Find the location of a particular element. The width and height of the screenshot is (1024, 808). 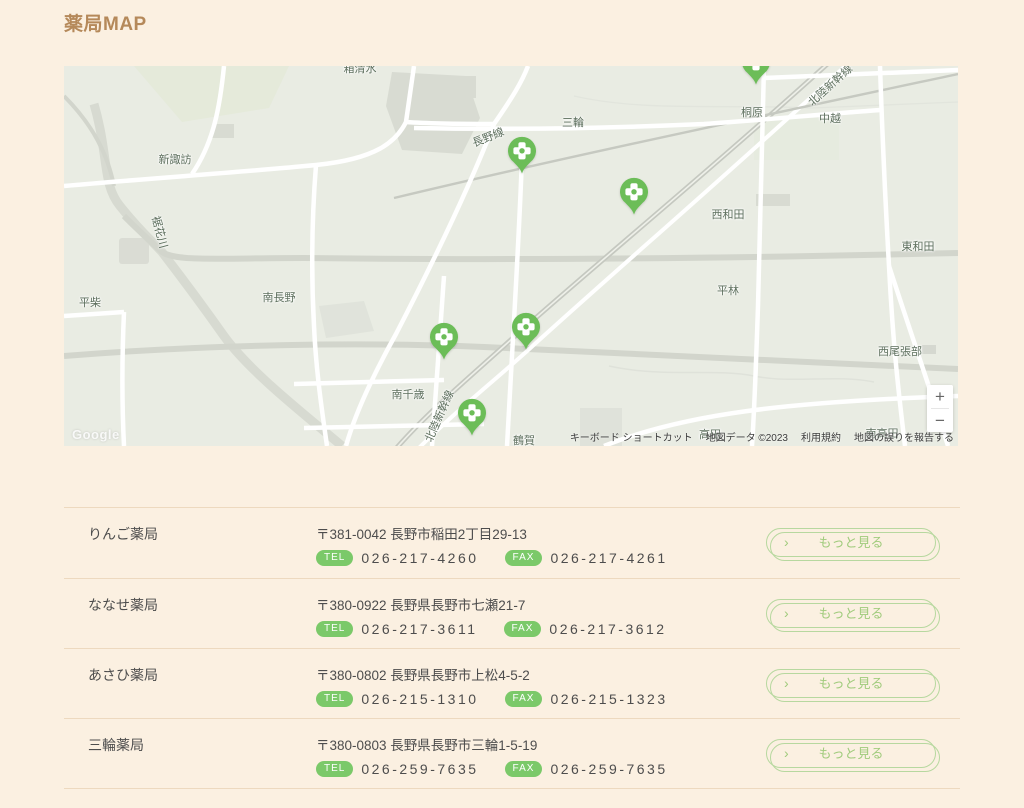

tel-number: 026-259-7635 is located at coordinates (420, 769).